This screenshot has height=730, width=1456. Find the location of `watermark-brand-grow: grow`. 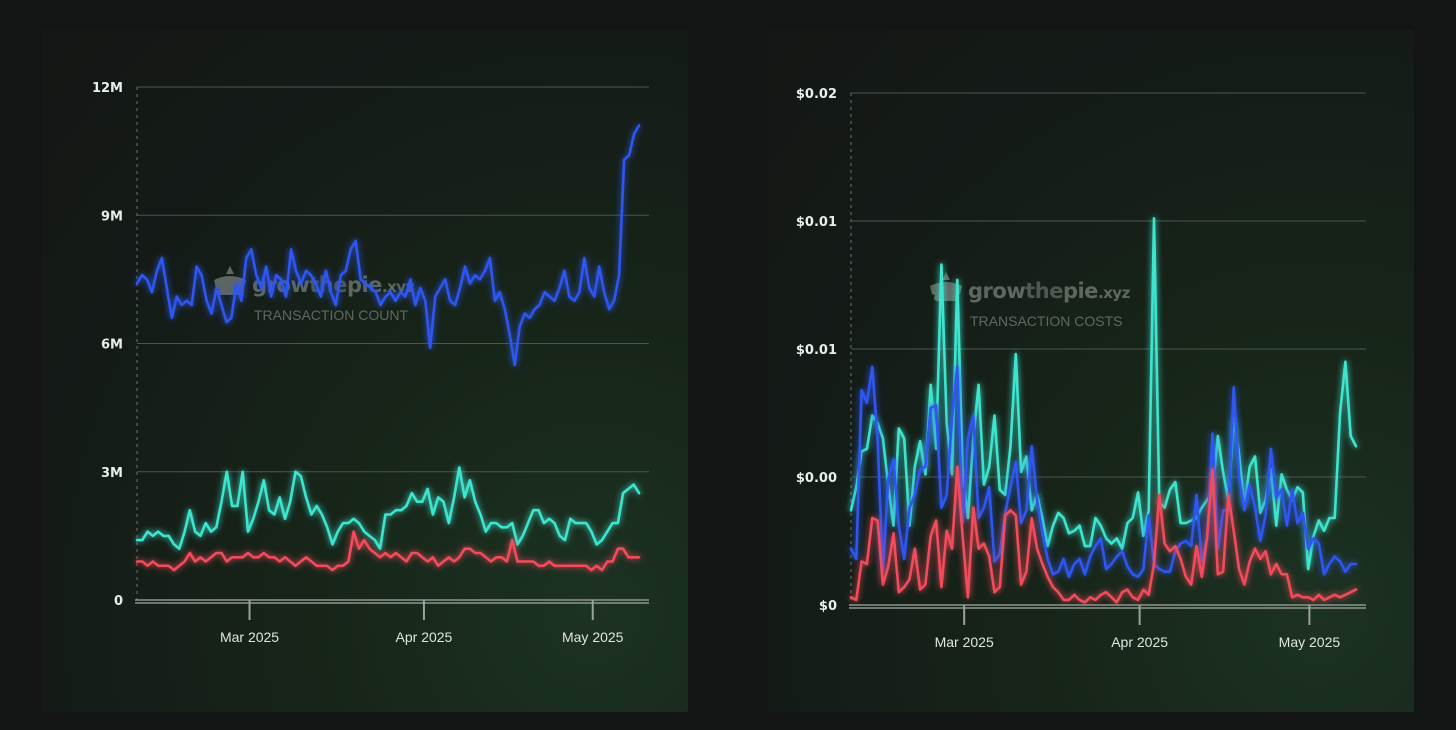

watermark-brand-grow: grow is located at coordinates (996, 291).